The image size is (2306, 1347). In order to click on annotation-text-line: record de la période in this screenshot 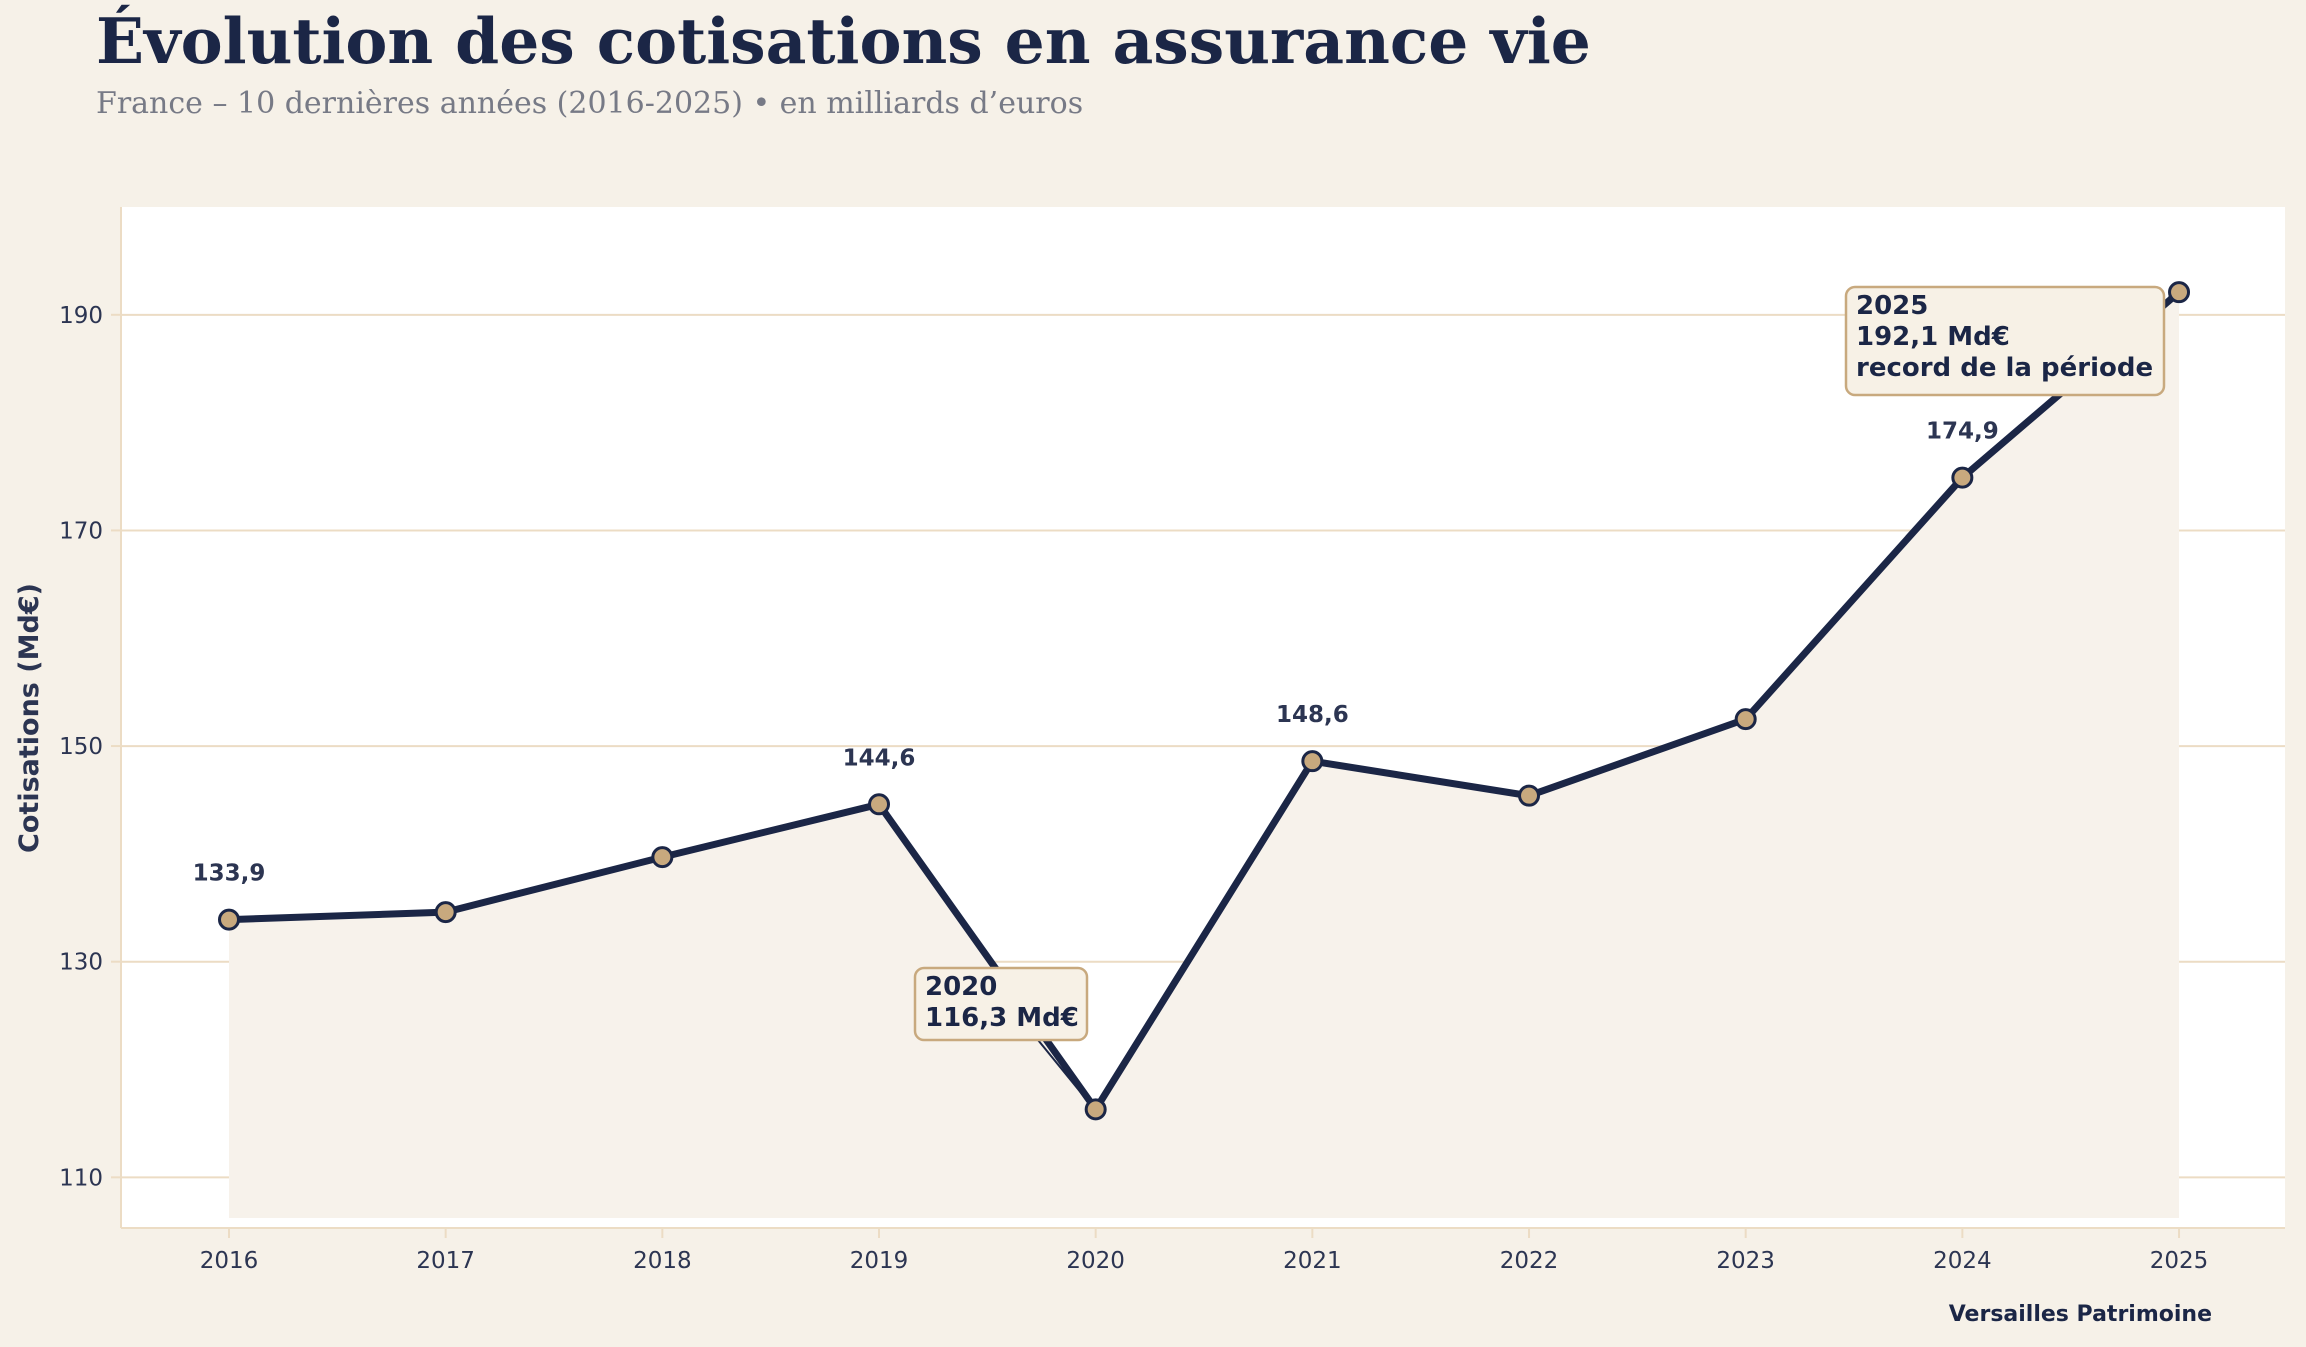, I will do `click(2004, 368)`.